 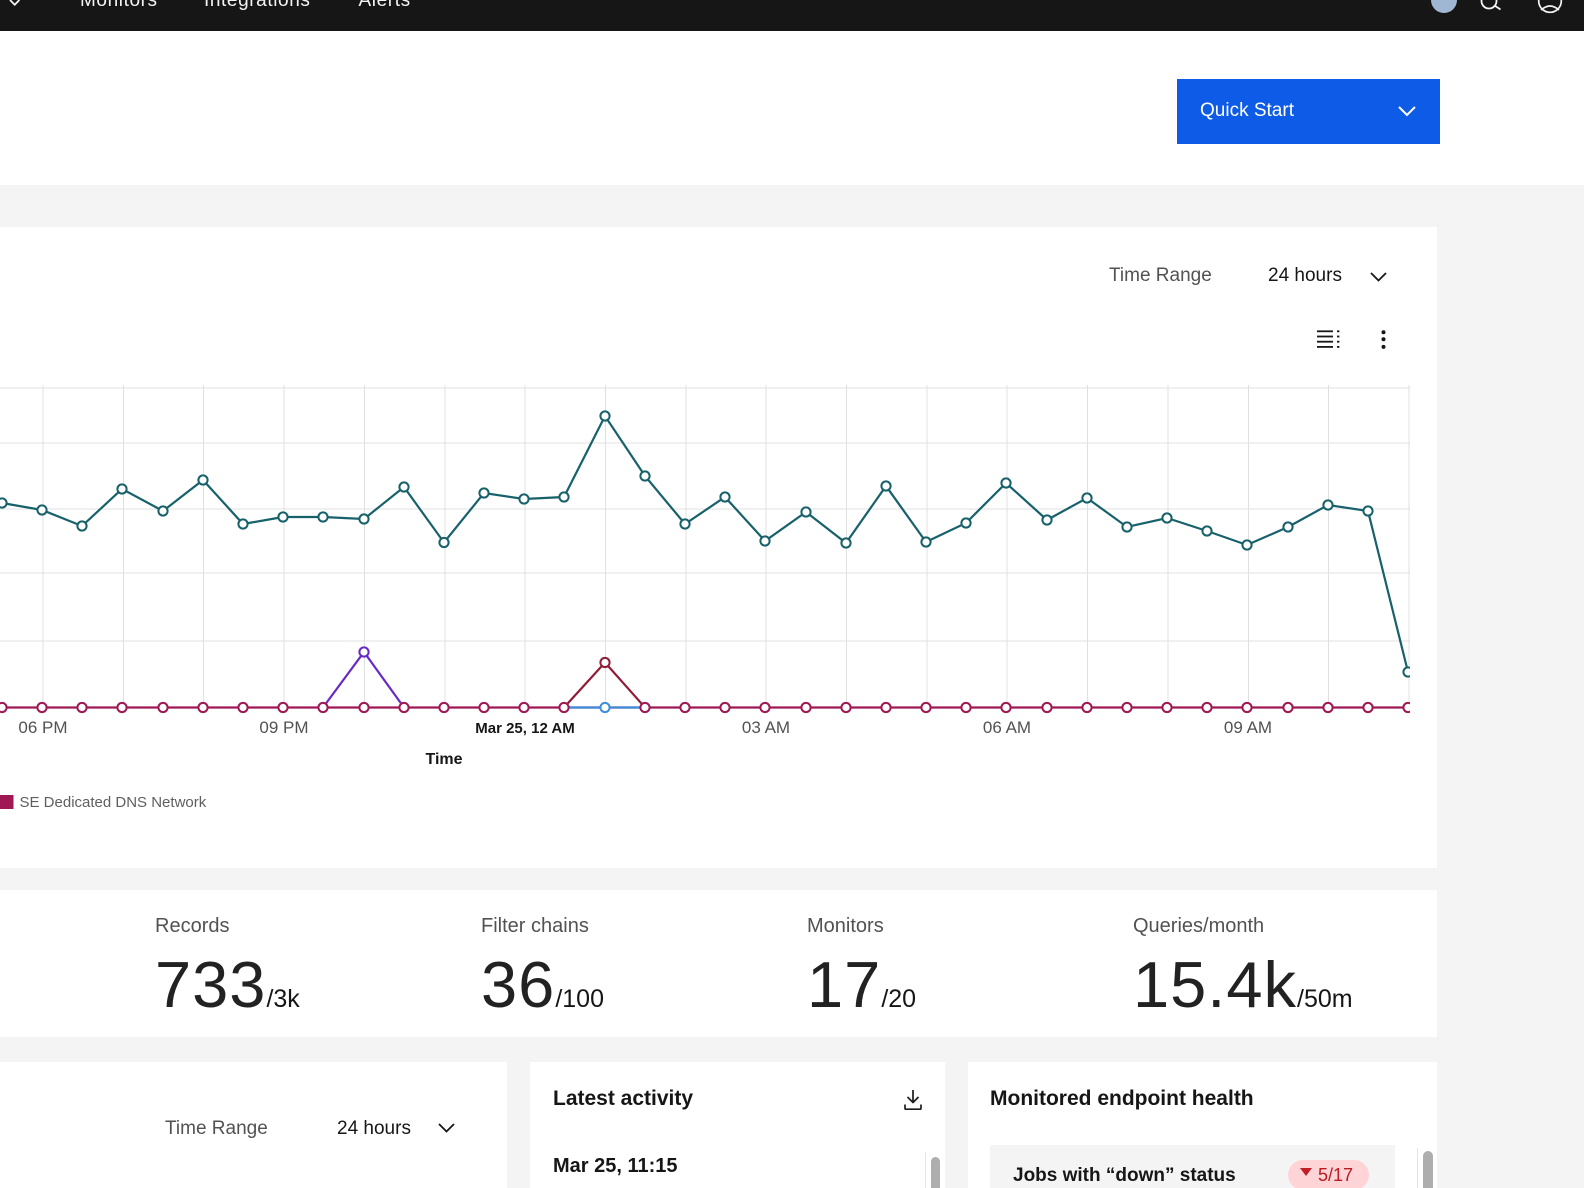 I want to click on svg-text: Time, so click(x=443, y=759).